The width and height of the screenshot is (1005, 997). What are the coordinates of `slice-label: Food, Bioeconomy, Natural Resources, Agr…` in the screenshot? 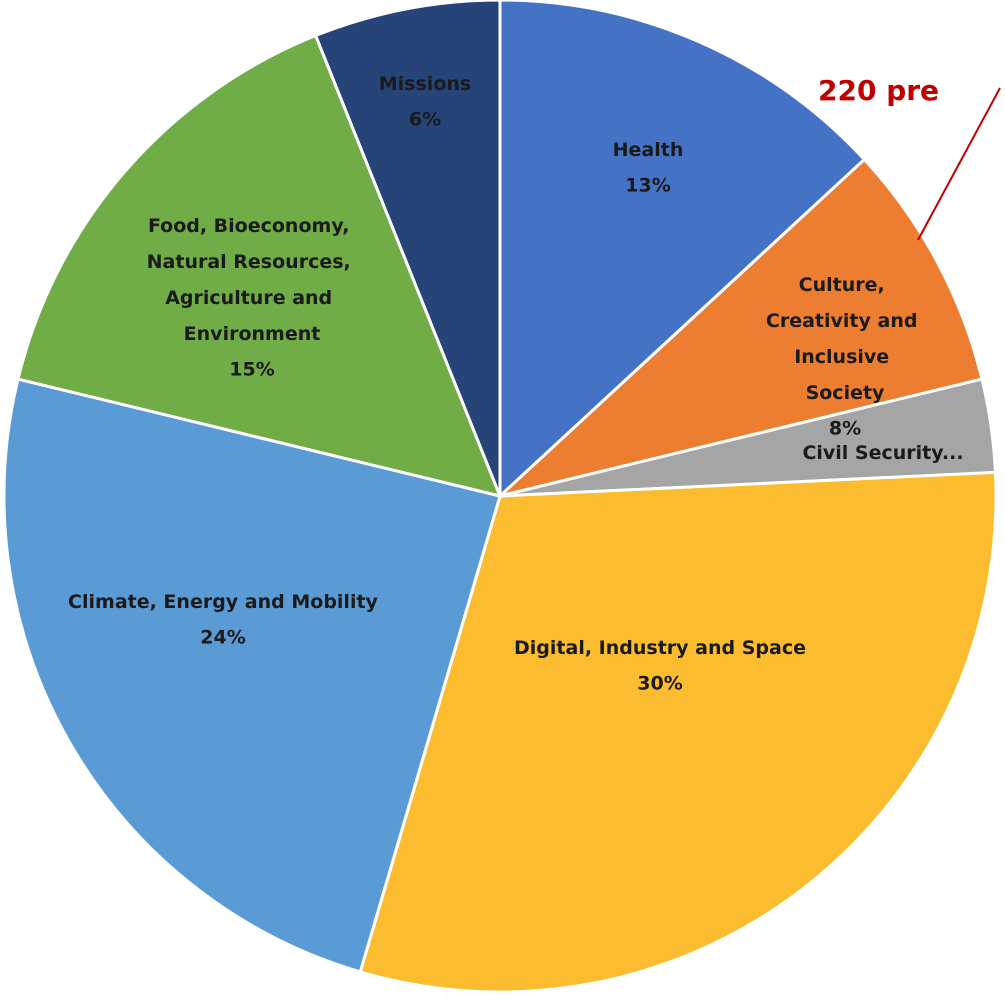 It's located at (252, 280).